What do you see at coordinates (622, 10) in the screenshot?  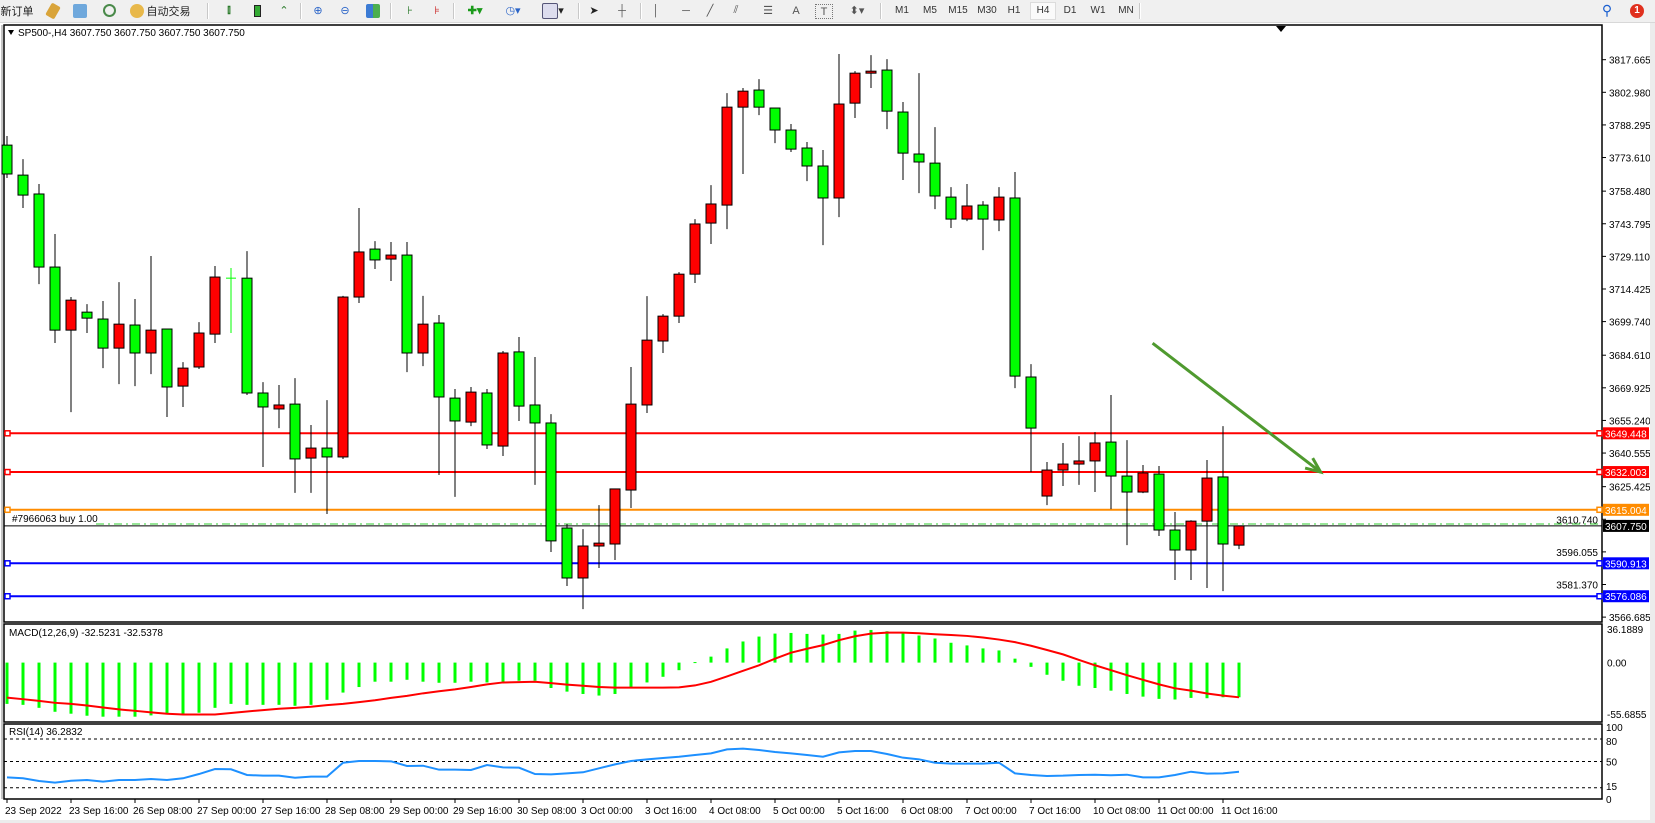 I see `crosshair-icon: ┼` at bounding box center [622, 10].